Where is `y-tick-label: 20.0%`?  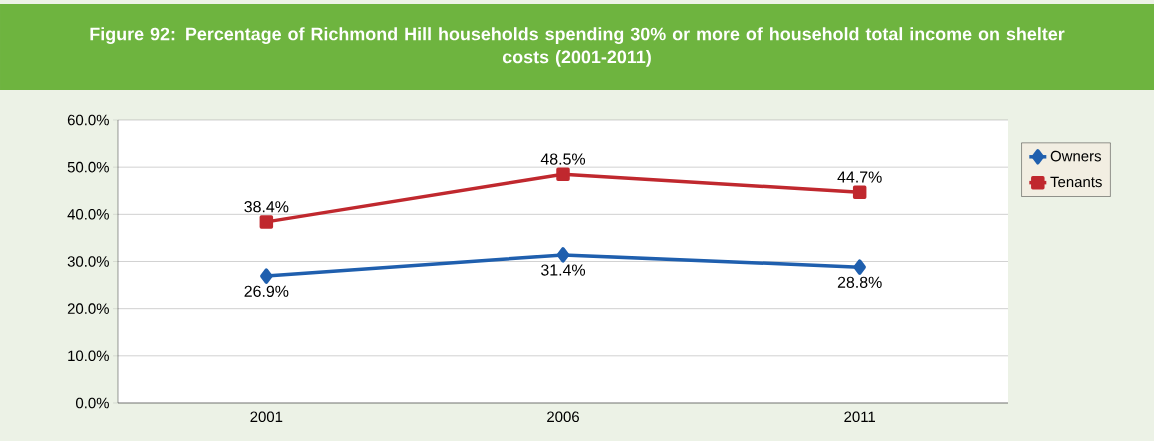
y-tick-label: 20.0% is located at coordinates (88, 308).